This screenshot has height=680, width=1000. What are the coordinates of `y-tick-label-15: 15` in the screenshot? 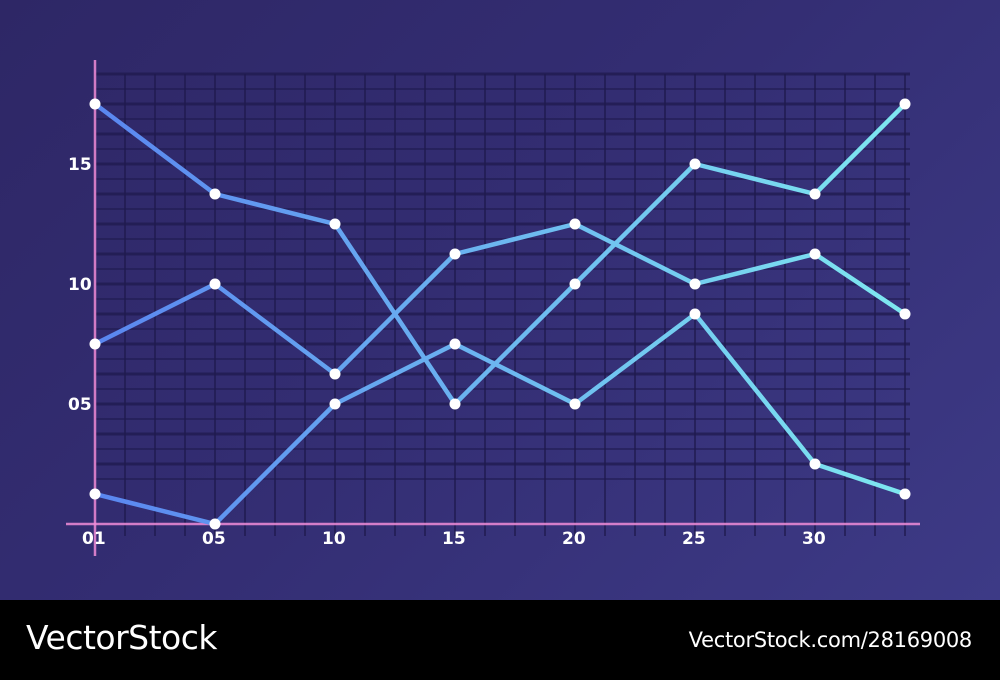 It's located at (80, 165).